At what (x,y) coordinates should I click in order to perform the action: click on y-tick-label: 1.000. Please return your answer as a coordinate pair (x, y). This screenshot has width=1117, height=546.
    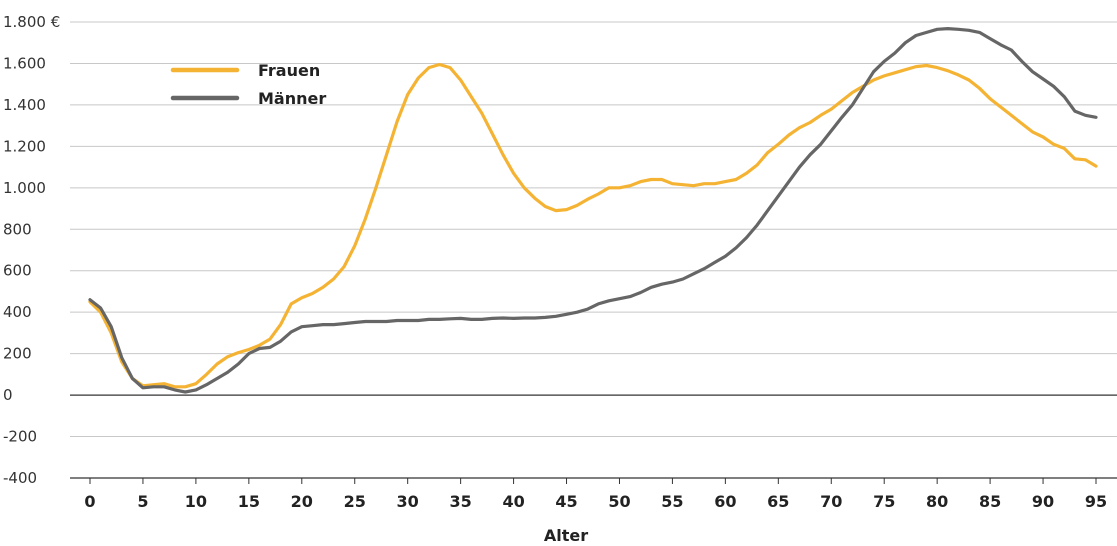
    Looking at the image, I should click on (24, 188).